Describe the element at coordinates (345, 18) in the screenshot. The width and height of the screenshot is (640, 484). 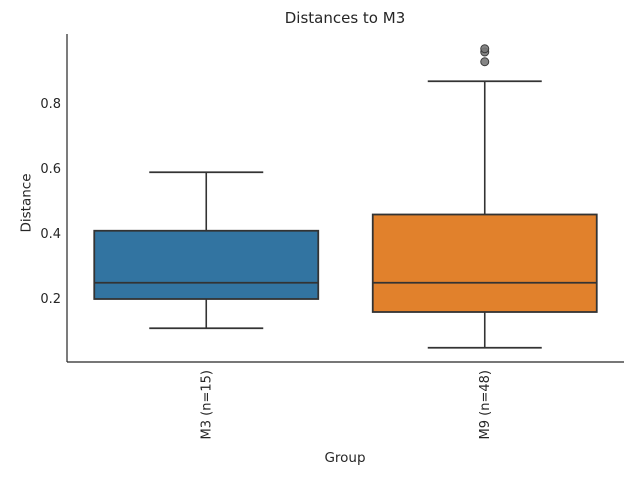
I see `chart-title: Distances to M3` at that location.